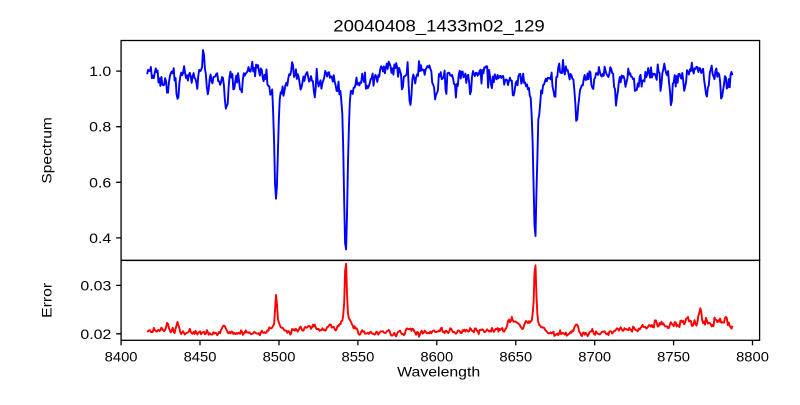  I want to click on svg-text: 0.8, so click(100, 128).